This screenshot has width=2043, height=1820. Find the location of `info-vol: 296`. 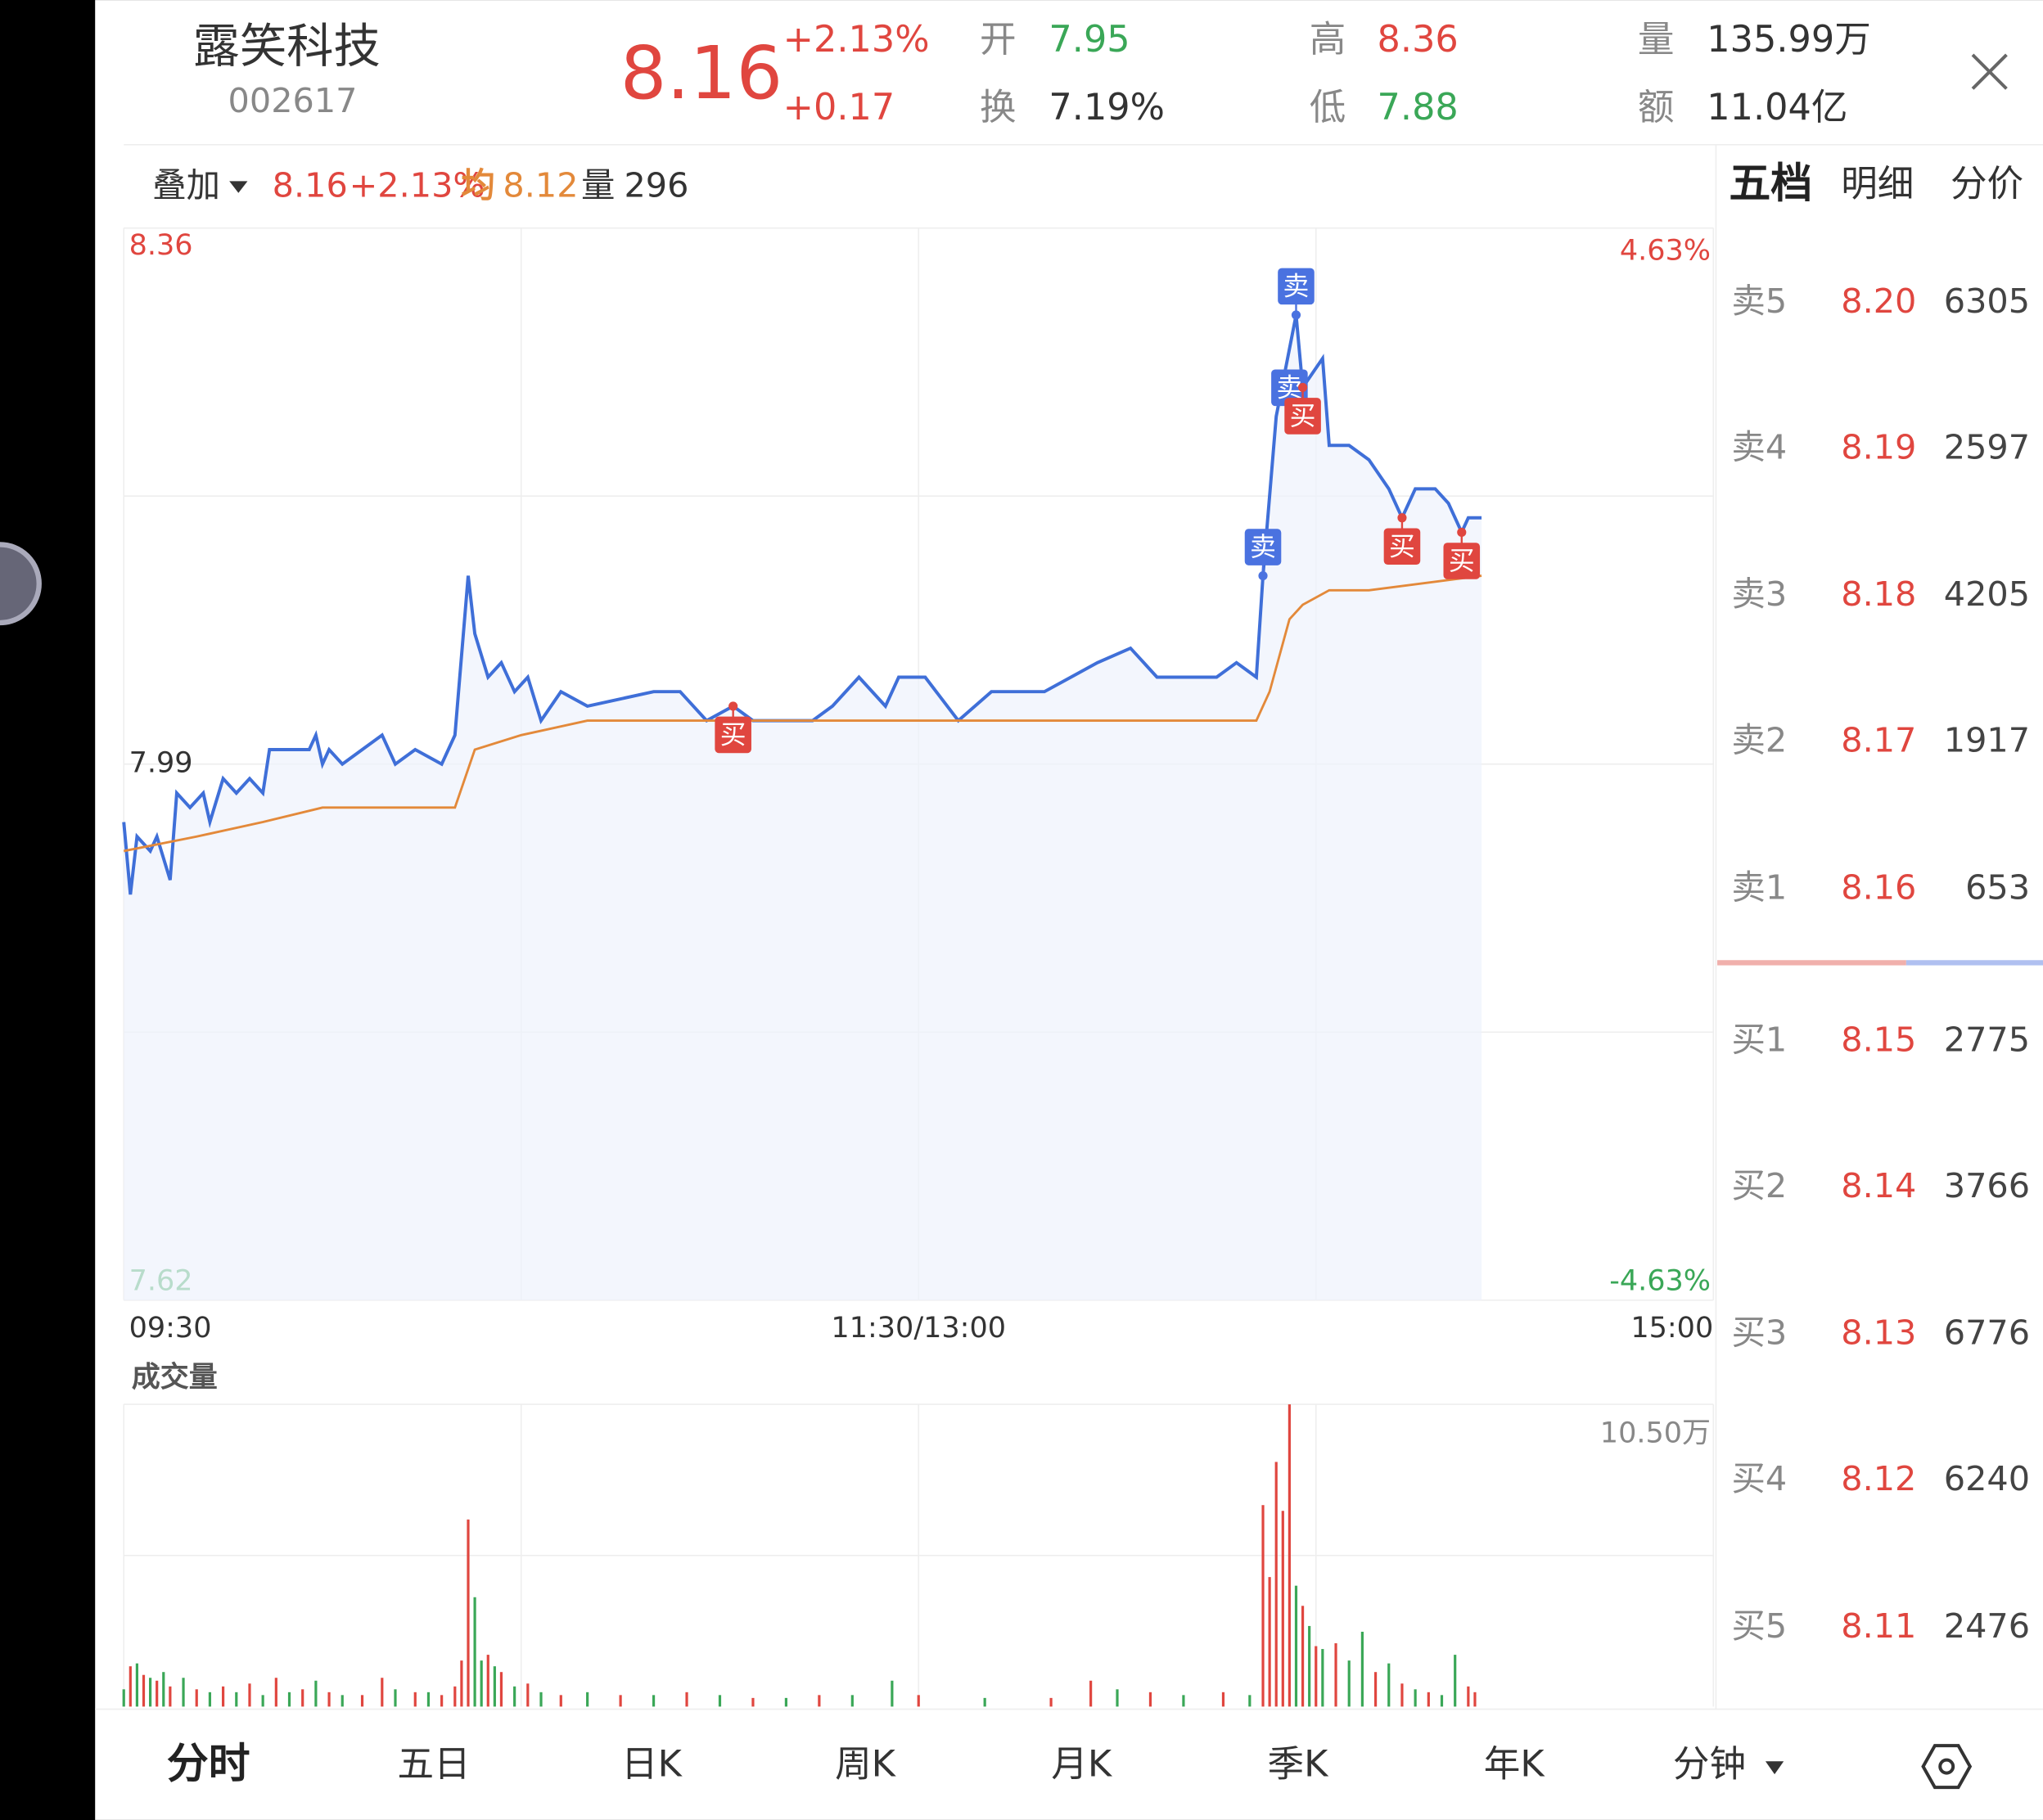

info-vol: 296 is located at coordinates (656, 185).